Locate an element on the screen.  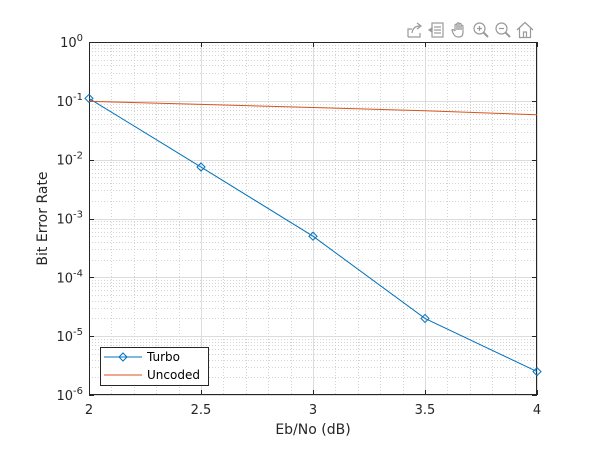
legend-label: Turbo is located at coordinates (163, 357).